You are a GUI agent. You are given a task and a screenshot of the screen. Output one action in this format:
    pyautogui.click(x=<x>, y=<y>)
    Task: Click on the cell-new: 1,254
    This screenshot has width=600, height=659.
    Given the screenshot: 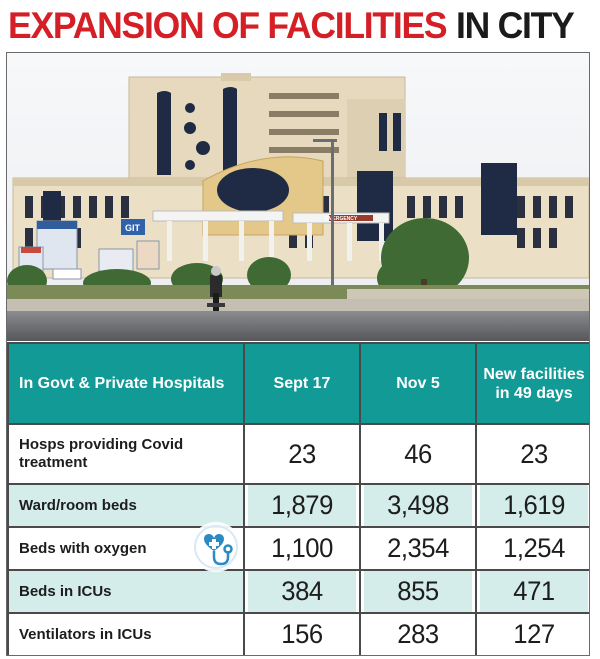 What is the action you would take?
    pyautogui.click(x=533, y=548)
    